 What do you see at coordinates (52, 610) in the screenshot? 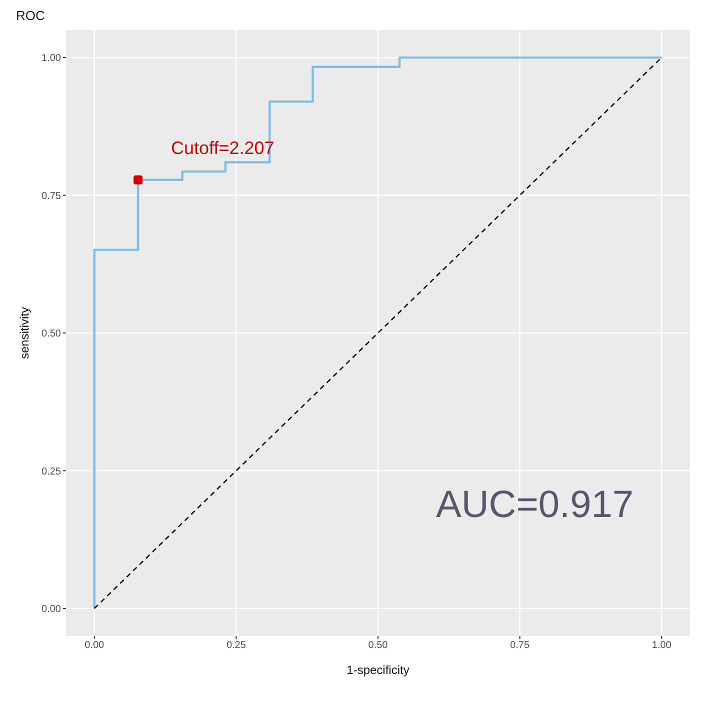
I see `y-tick-label: 0.00` at bounding box center [52, 610].